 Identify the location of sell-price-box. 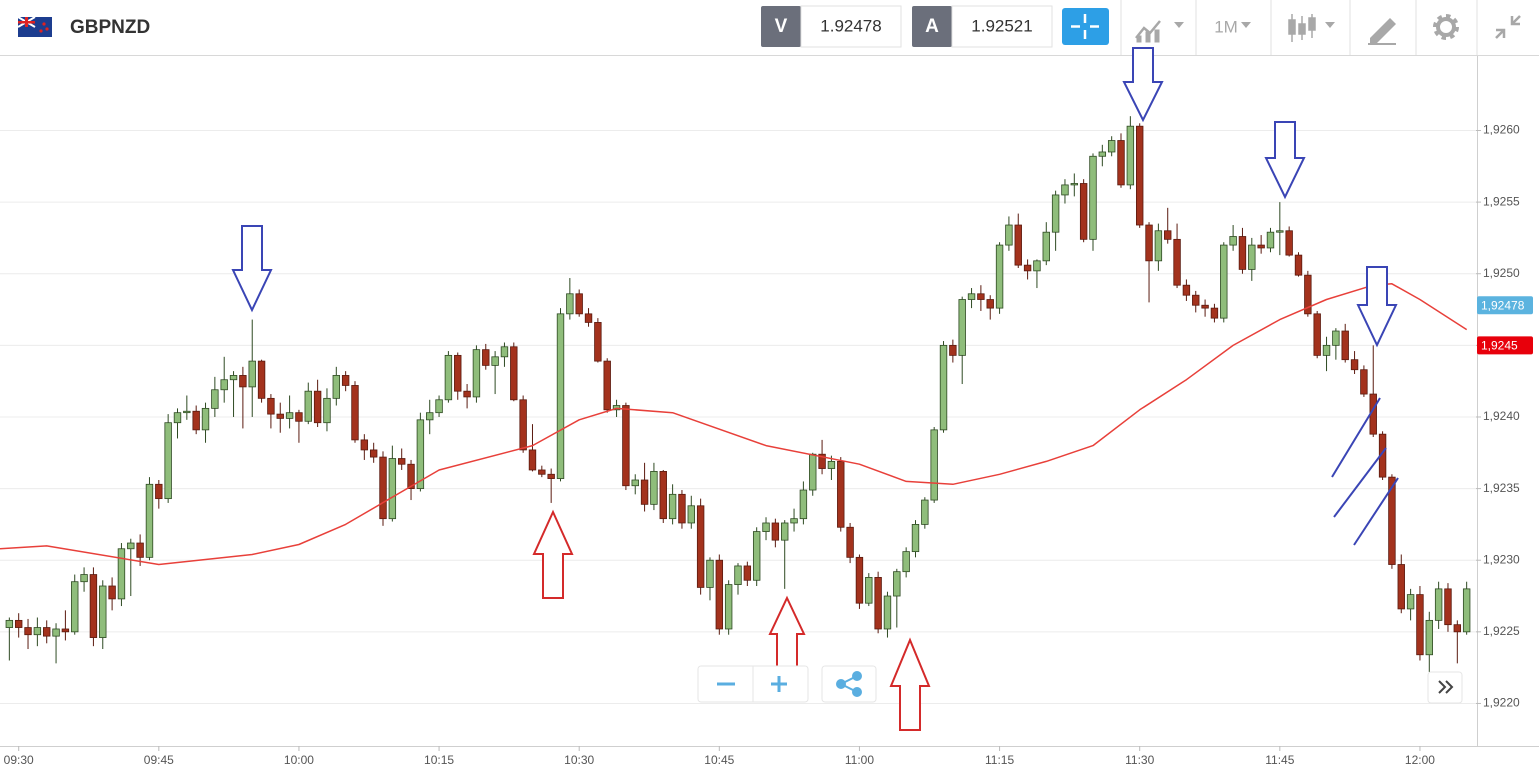
(851, 26).